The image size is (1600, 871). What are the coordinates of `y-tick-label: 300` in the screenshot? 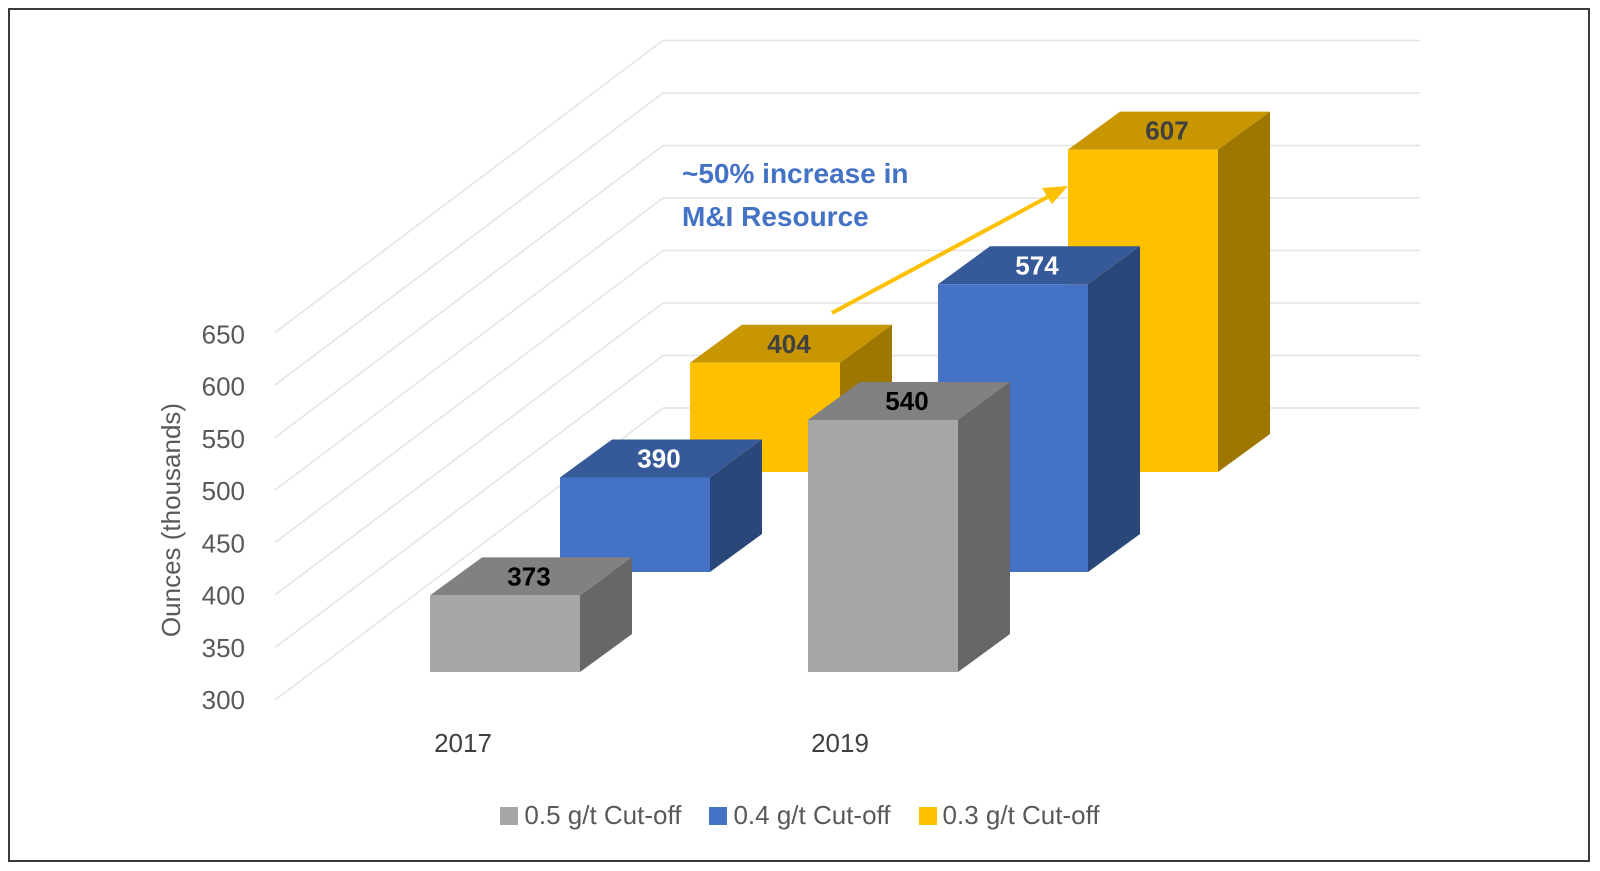 It's located at (223, 700).